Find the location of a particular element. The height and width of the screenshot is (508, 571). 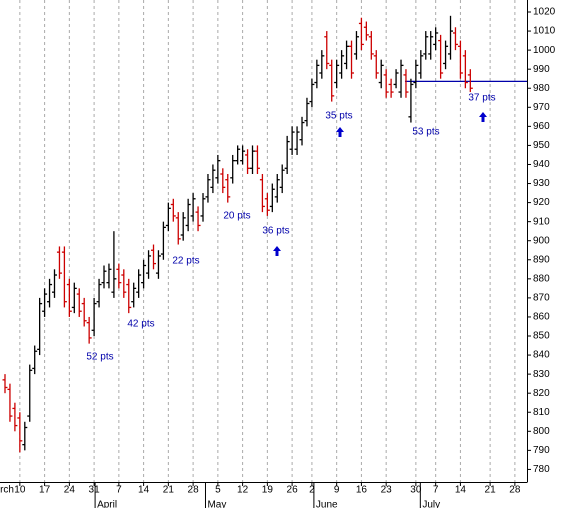

x-tick-label: 9 is located at coordinates (337, 490).